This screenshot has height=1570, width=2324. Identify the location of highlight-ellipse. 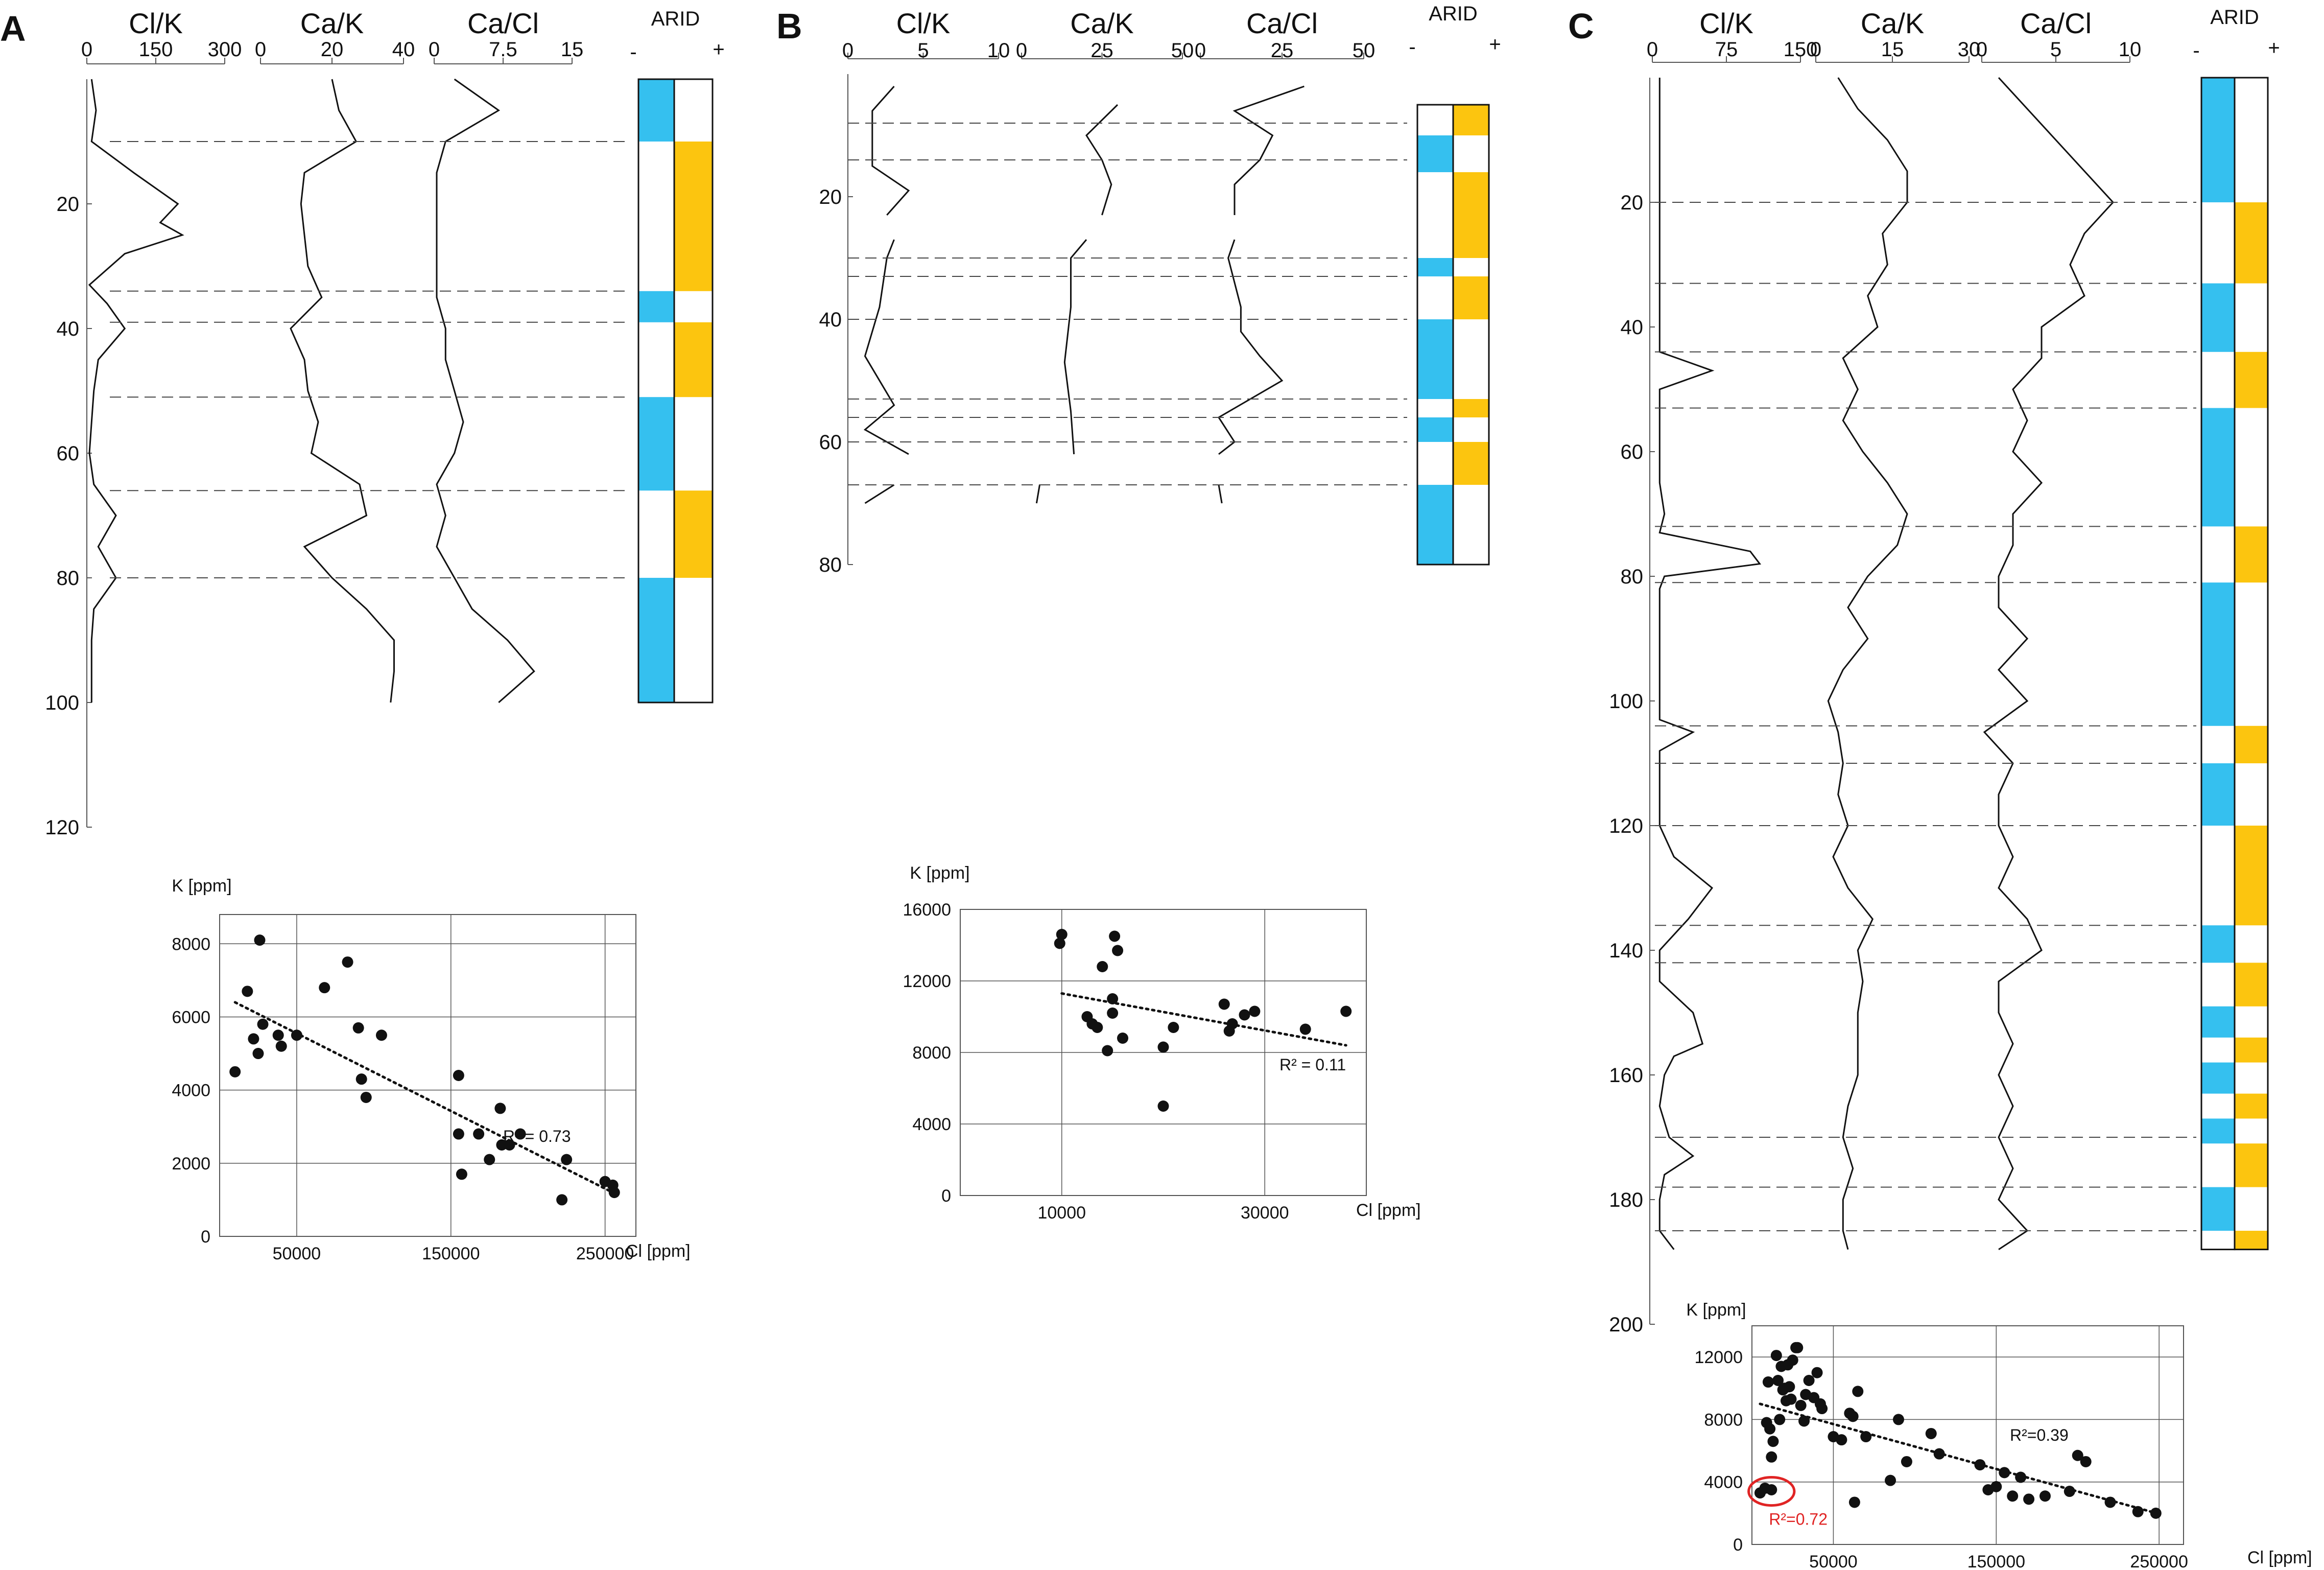
(1771, 1491).